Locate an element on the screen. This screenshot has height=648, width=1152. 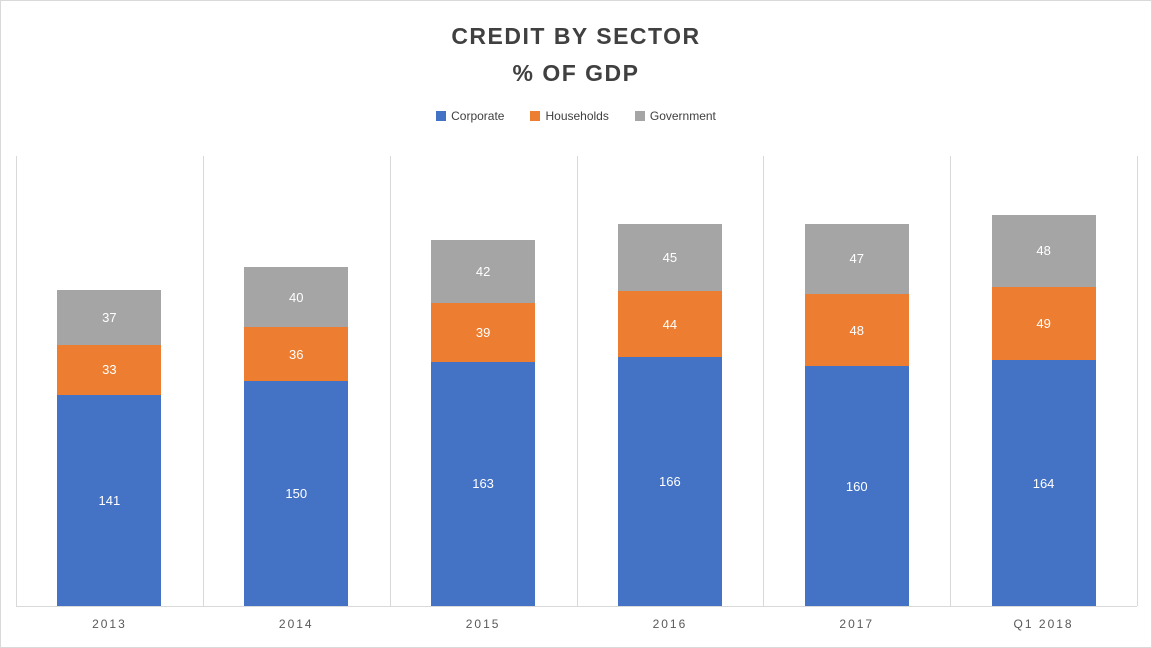
legend-item-government: Government is located at coordinates (675, 116).